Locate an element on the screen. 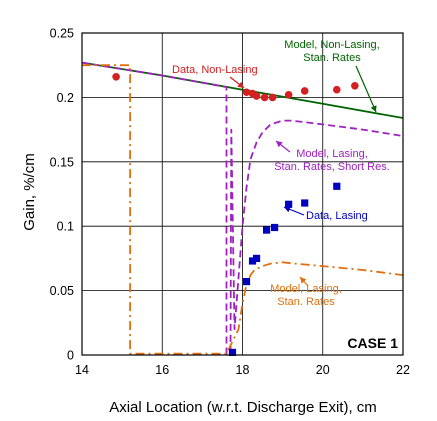  annotation-line: Data, Lasing is located at coordinates (337, 216).